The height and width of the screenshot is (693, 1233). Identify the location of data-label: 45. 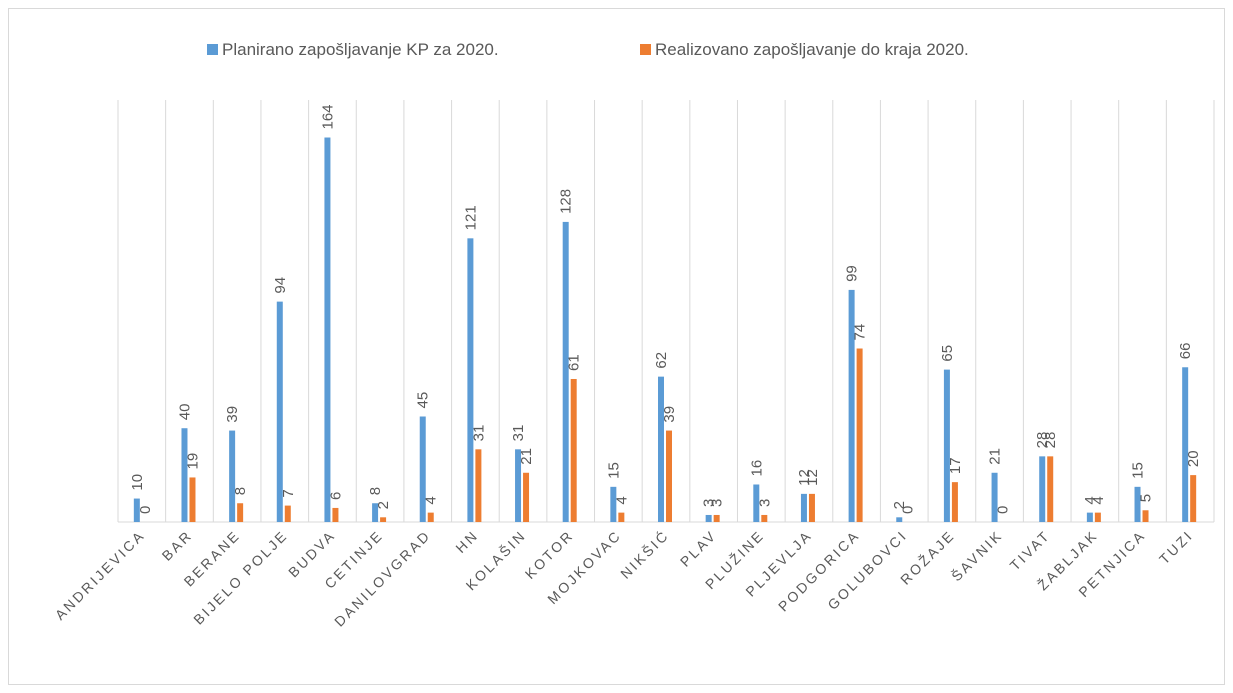
(423, 400).